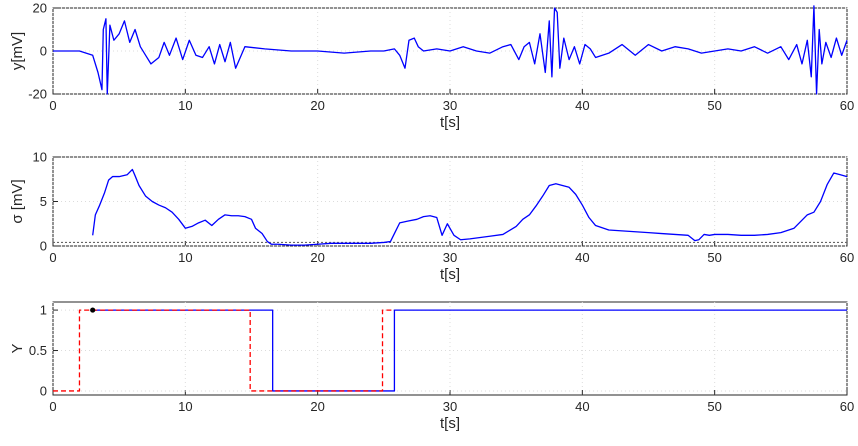  What do you see at coordinates (40, 8) in the screenshot?
I see `y-tick-label: 20` at bounding box center [40, 8].